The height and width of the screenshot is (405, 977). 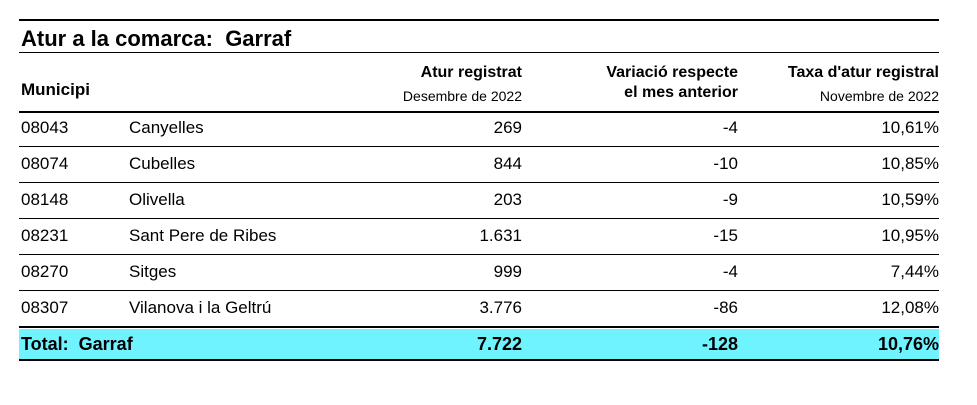 I want to click on total-background, so click(x=479, y=344).